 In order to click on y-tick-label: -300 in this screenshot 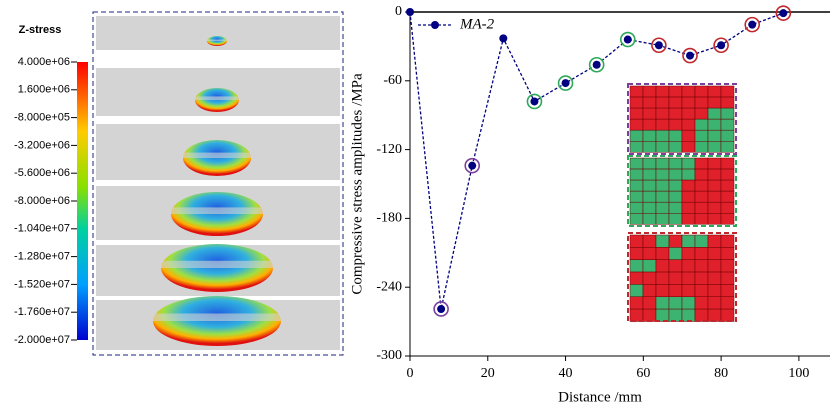, I will do `click(389, 355)`.